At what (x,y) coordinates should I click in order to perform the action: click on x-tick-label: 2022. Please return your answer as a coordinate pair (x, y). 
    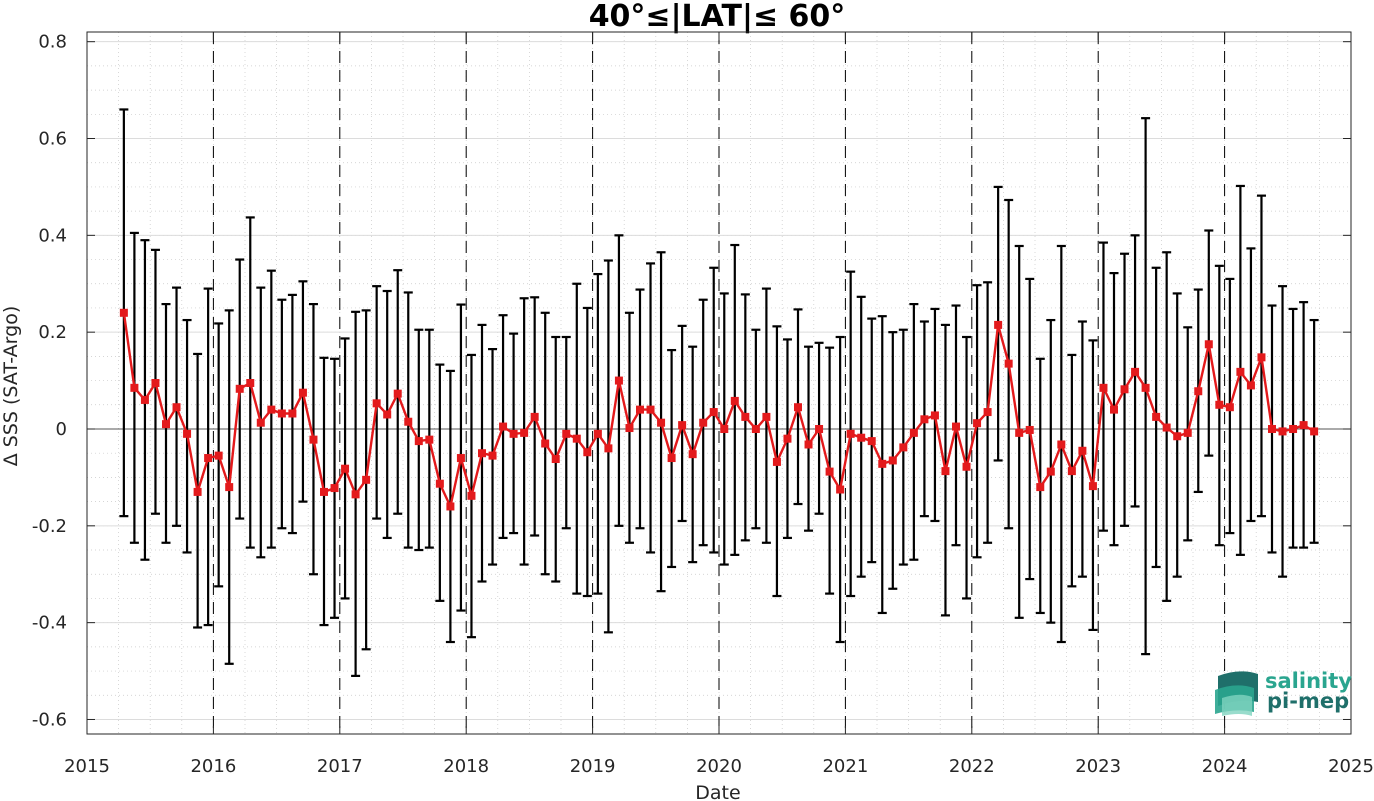
    Looking at the image, I should click on (972, 766).